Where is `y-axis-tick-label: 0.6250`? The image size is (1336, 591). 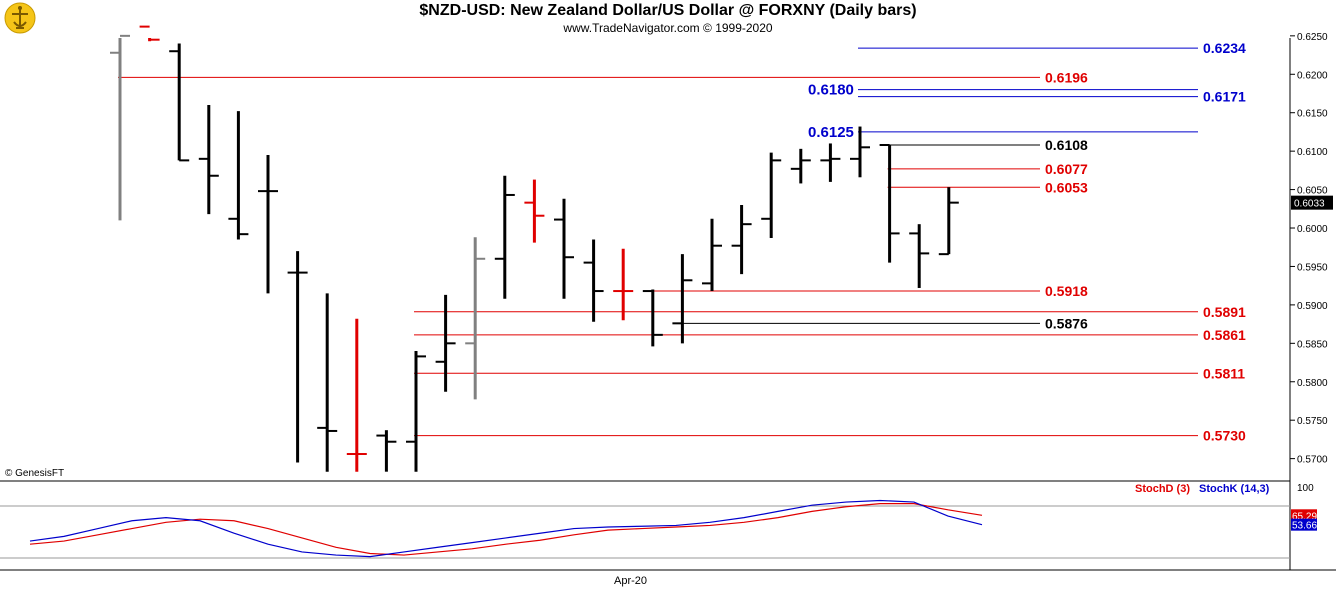
y-axis-tick-label: 0.6250 is located at coordinates (1312, 37).